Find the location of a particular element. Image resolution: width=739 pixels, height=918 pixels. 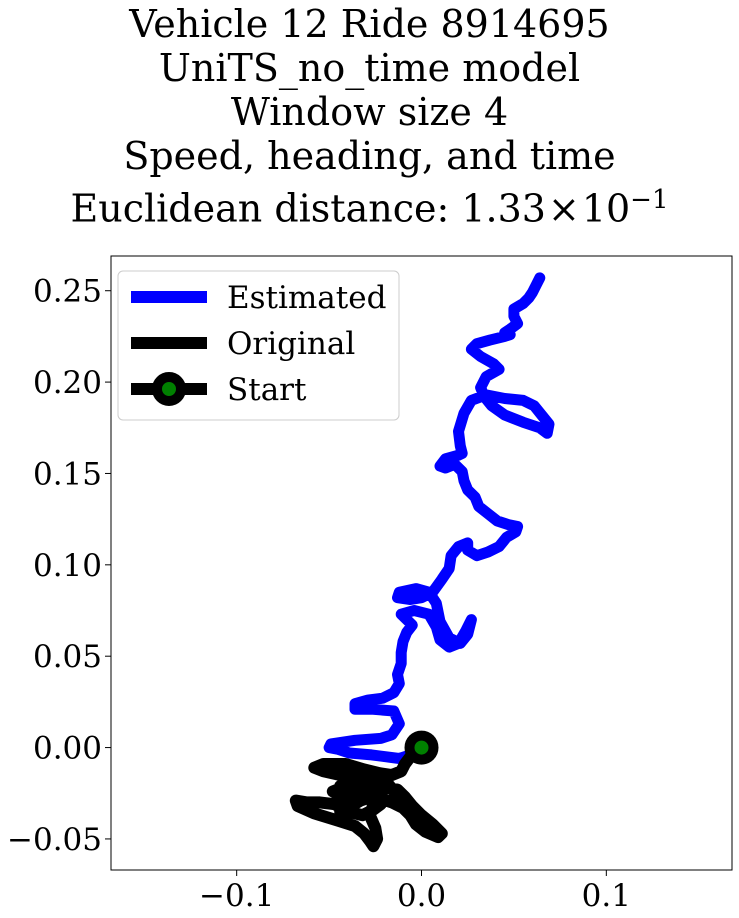

x-tick-label: 0.0 is located at coordinates (421, 896).